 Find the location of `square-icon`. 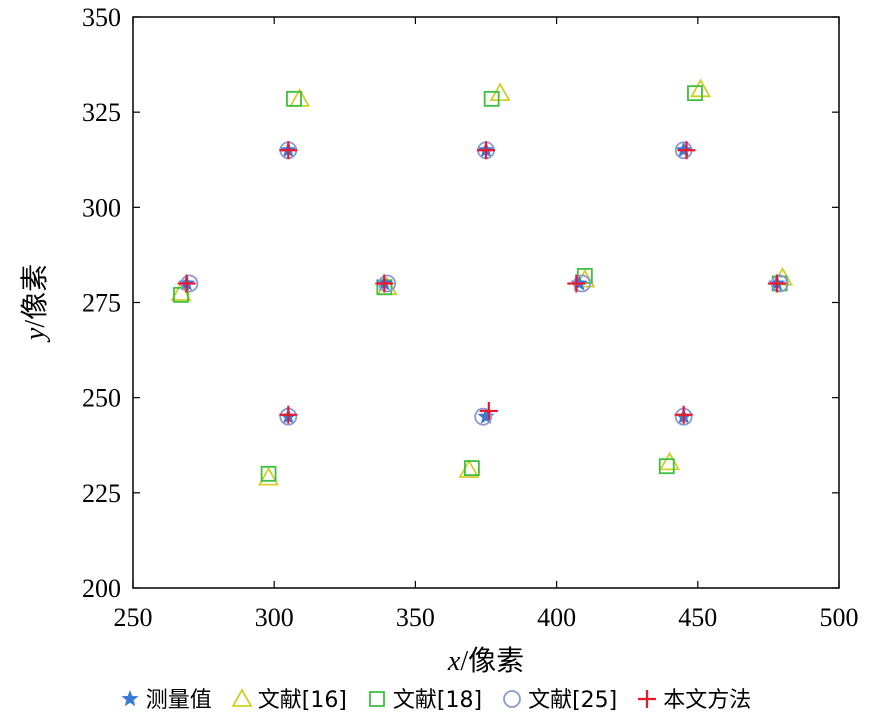

square-icon is located at coordinates (377, 699).